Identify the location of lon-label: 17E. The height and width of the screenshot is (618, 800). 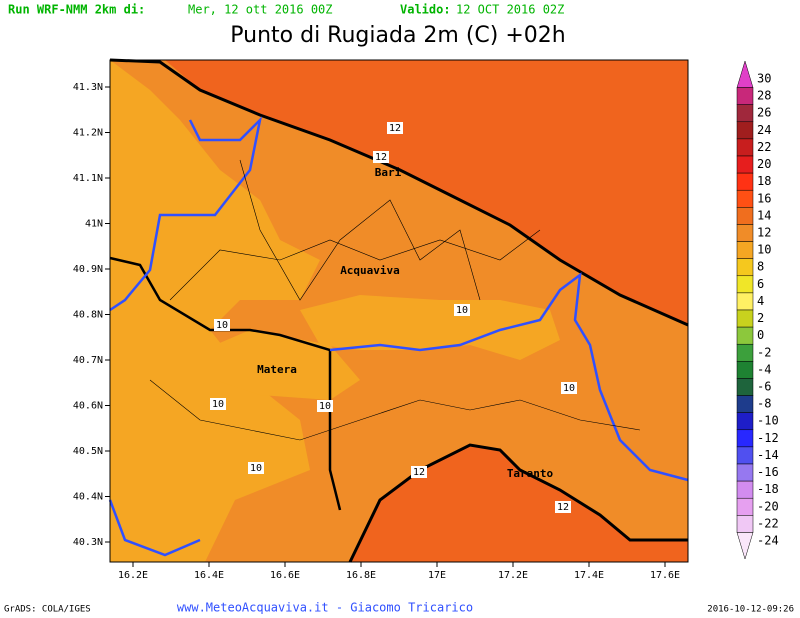
(437, 575).